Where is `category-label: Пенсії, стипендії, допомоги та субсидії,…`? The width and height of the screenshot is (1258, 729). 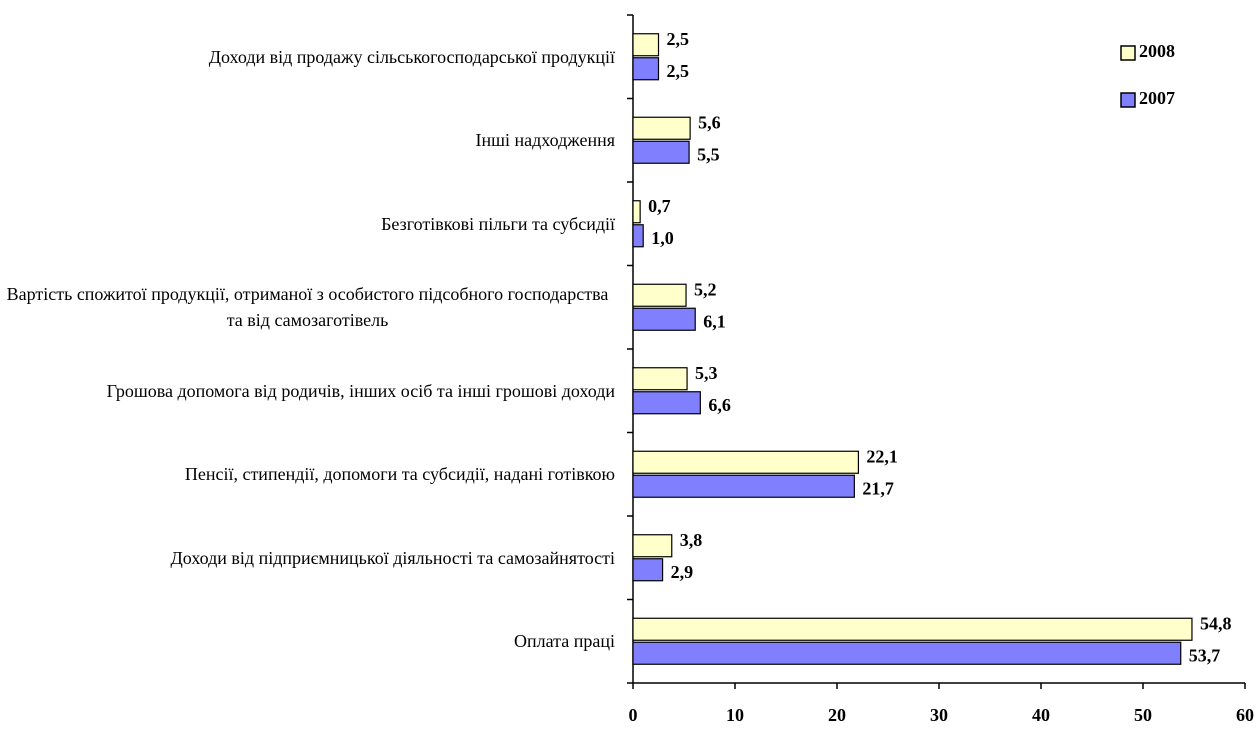 category-label: Пенсії, стипендії, допомоги та субсидії,… is located at coordinates (399, 474).